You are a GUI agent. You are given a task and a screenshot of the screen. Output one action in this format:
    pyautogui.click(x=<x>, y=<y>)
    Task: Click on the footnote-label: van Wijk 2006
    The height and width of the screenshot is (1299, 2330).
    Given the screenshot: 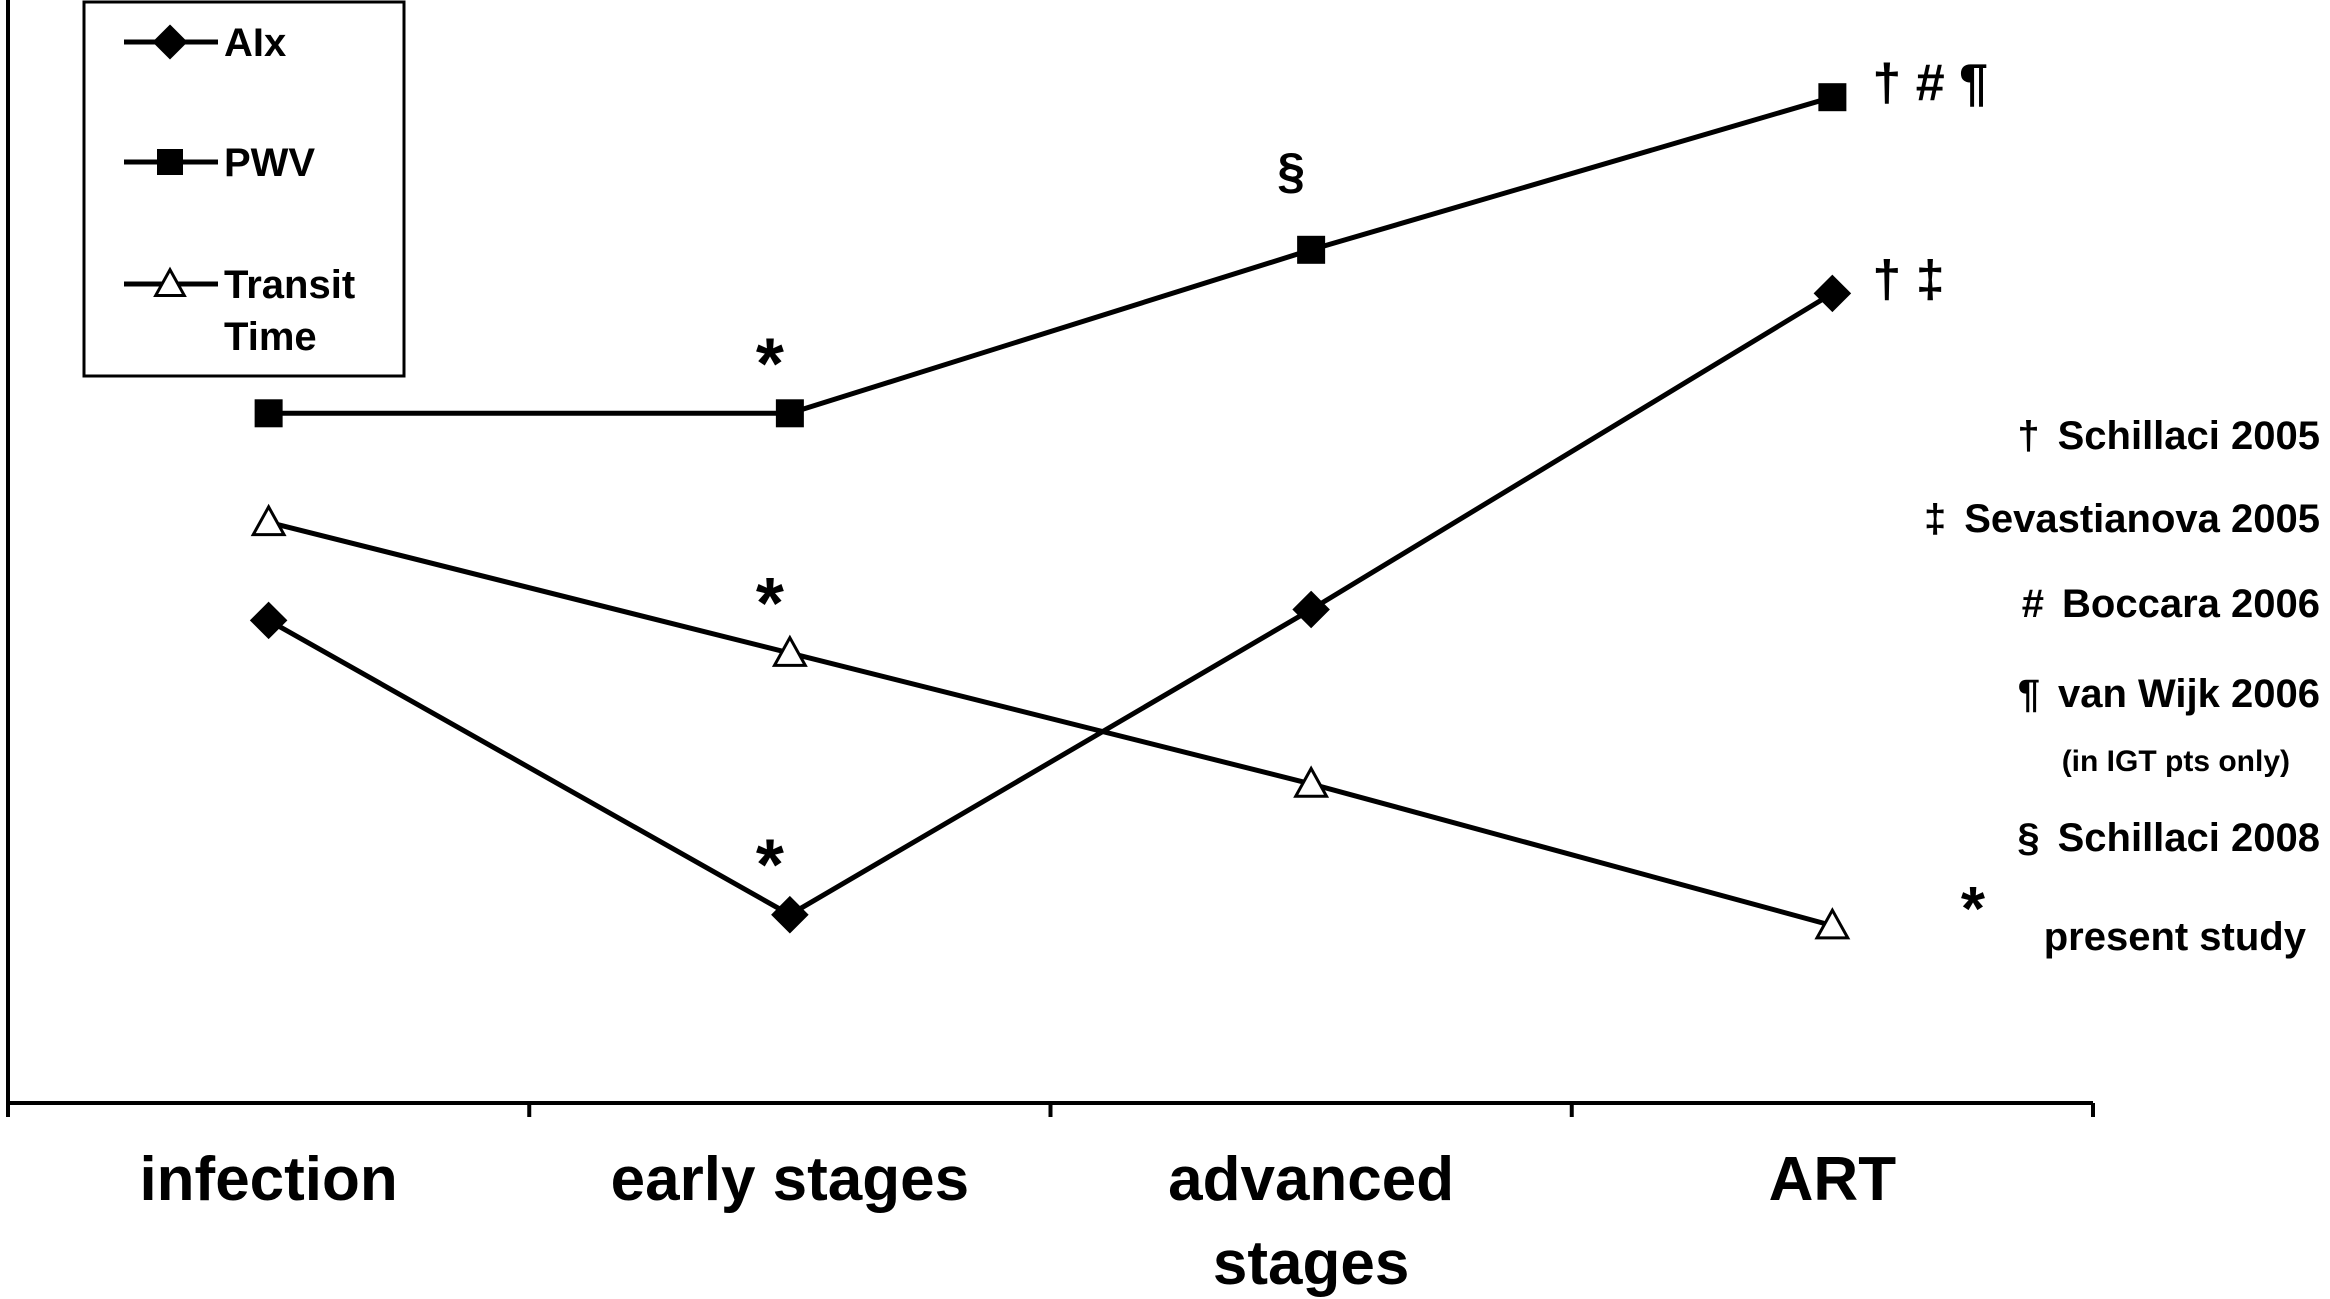 What is the action you would take?
    pyautogui.click(x=2189, y=694)
    